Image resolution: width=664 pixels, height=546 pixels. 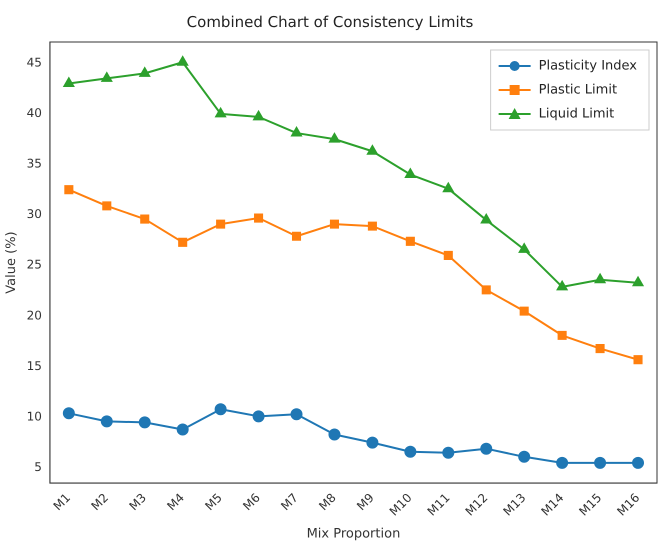 What do you see at coordinates (34, 315) in the screenshot?
I see `y-tick-label: 20` at bounding box center [34, 315].